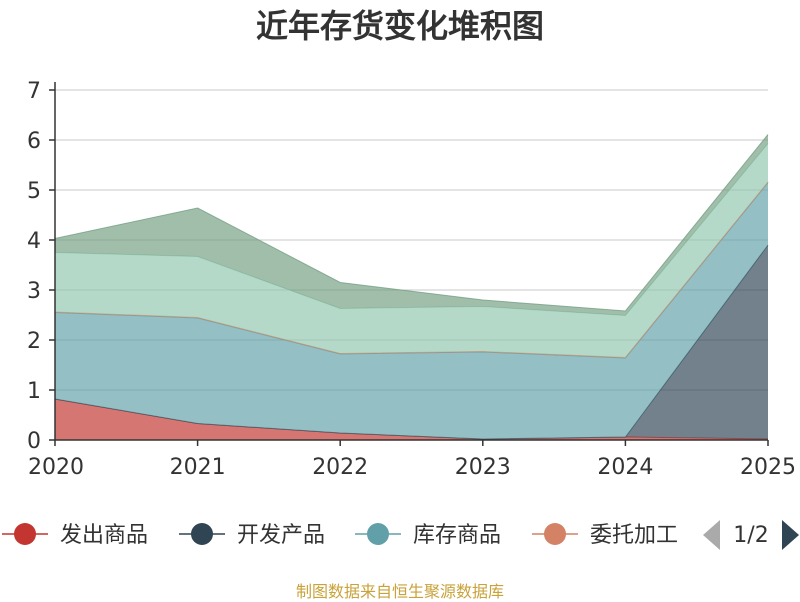 The width and height of the screenshot is (800, 602). What do you see at coordinates (34, 141) in the screenshot?
I see `y-tick-label: 6` at bounding box center [34, 141].